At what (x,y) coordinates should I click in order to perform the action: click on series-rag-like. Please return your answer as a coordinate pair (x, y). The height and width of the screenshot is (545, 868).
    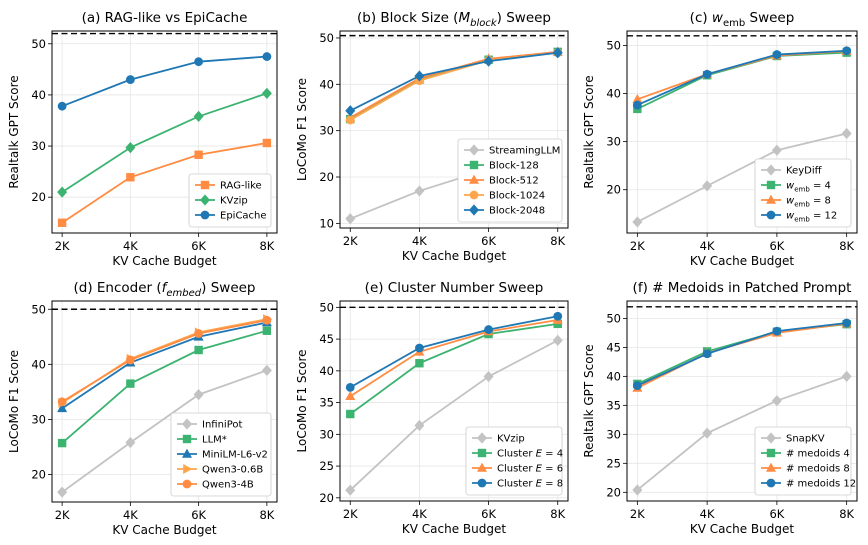
    Looking at the image, I should click on (164, 182).